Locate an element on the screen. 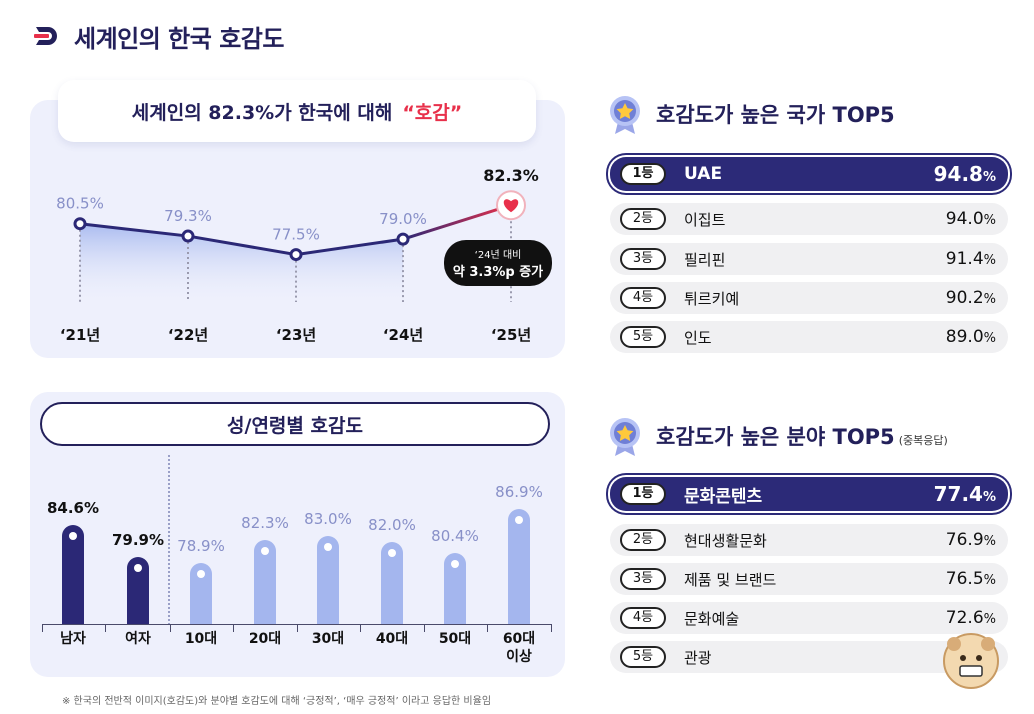 The width and height of the screenshot is (1034, 714). country-list-header: 호감도가 높은 국가 TOP5 is located at coordinates (751, 114).